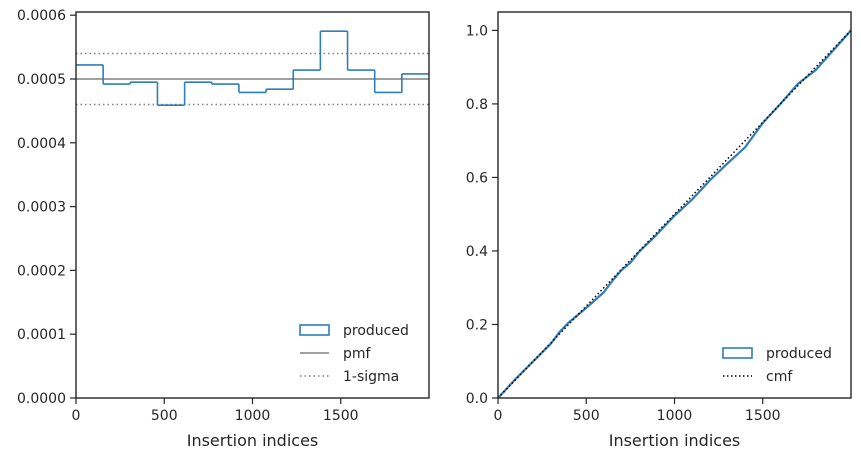 The image size is (861, 460). What do you see at coordinates (477, 399) in the screenshot?
I see `y-tick-label: 0.0` at bounding box center [477, 399].